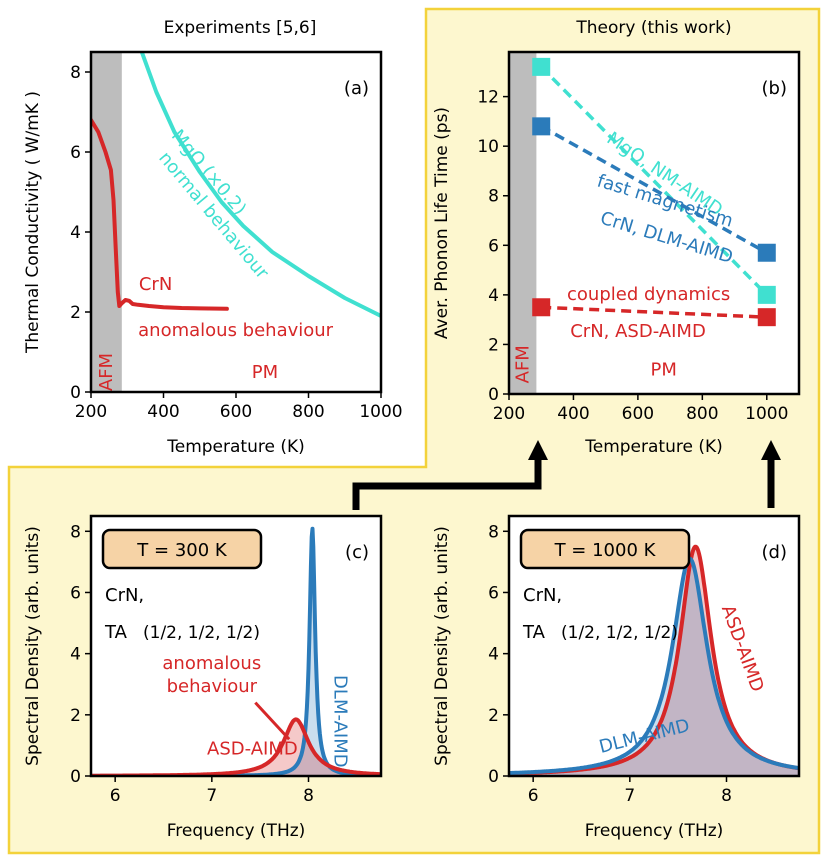 The image size is (829, 861). Describe the element at coordinates (654, 665) in the screenshot. I see `spectral-line-dlm-aimd` at that location.